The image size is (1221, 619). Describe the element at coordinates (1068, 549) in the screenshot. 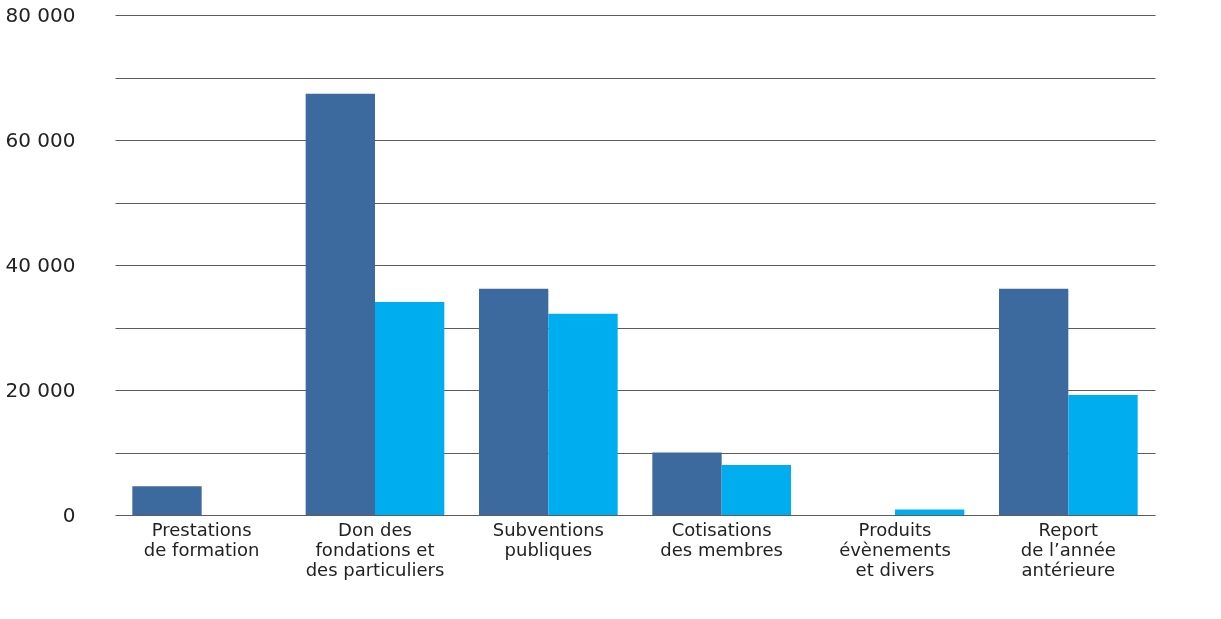

I see `x-tick-label: Report de l’année antérieure` at that location.